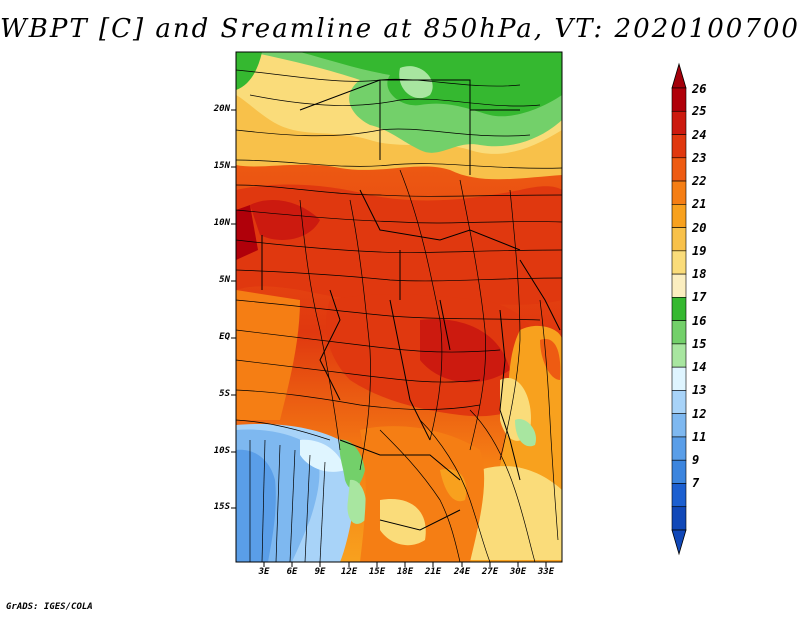 This screenshot has width=800, height=618. What do you see at coordinates (699, 181) in the screenshot?
I see `colorbar-label: 22` at bounding box center [699, 181].